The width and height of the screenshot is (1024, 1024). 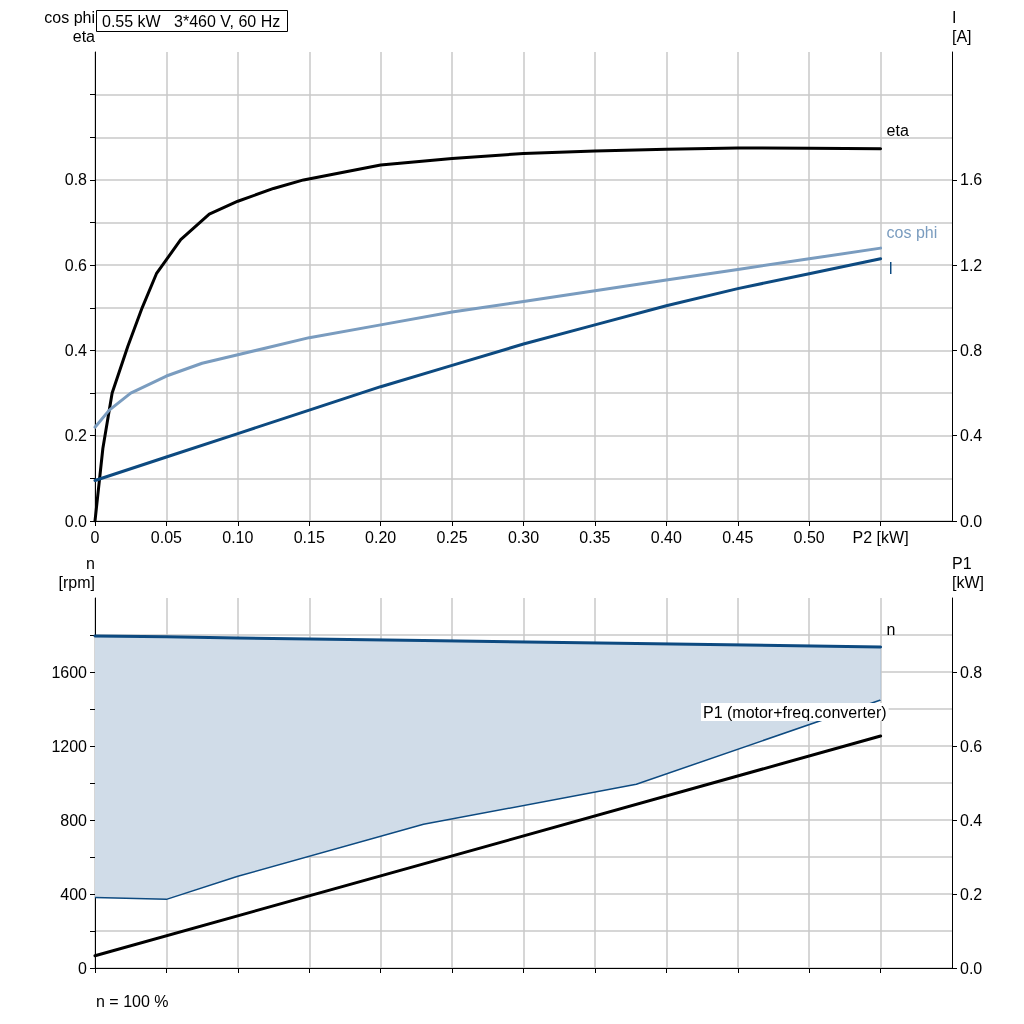 I want to click on y-tick-label: 1200, so click(x=69, y=746).